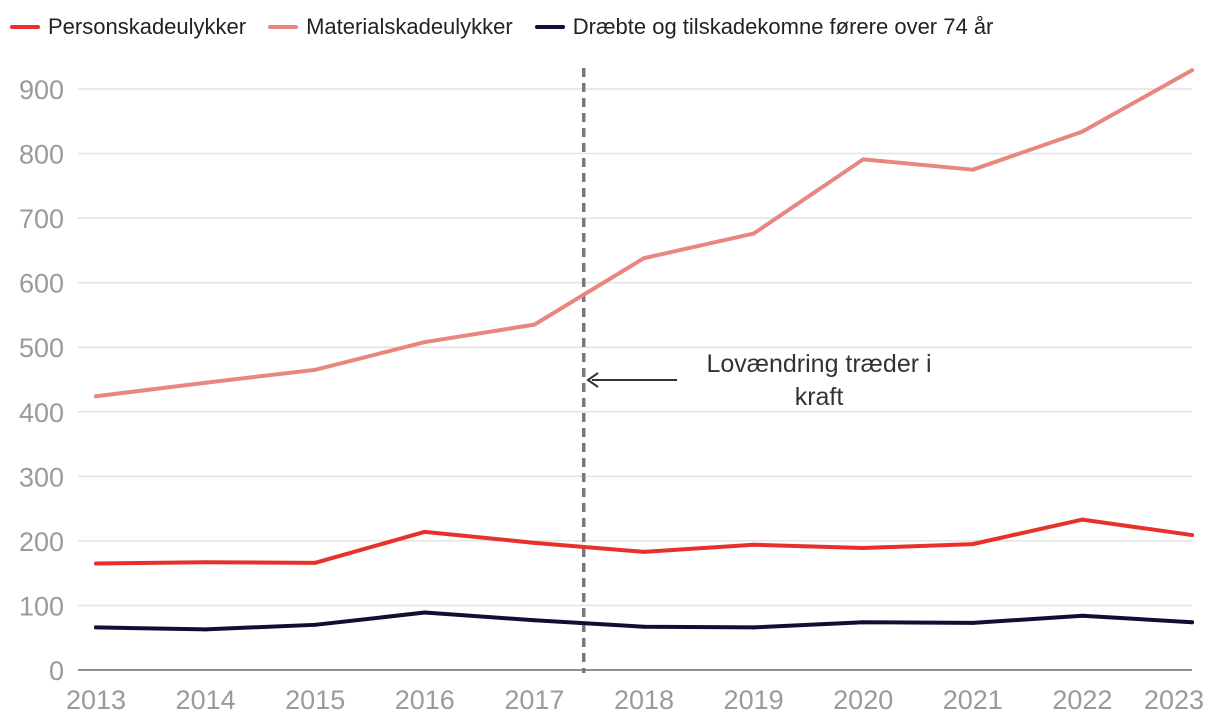 This screenshot has height=726, width=1220. I want to click on data-point-s2-2020, so click(863, 622).